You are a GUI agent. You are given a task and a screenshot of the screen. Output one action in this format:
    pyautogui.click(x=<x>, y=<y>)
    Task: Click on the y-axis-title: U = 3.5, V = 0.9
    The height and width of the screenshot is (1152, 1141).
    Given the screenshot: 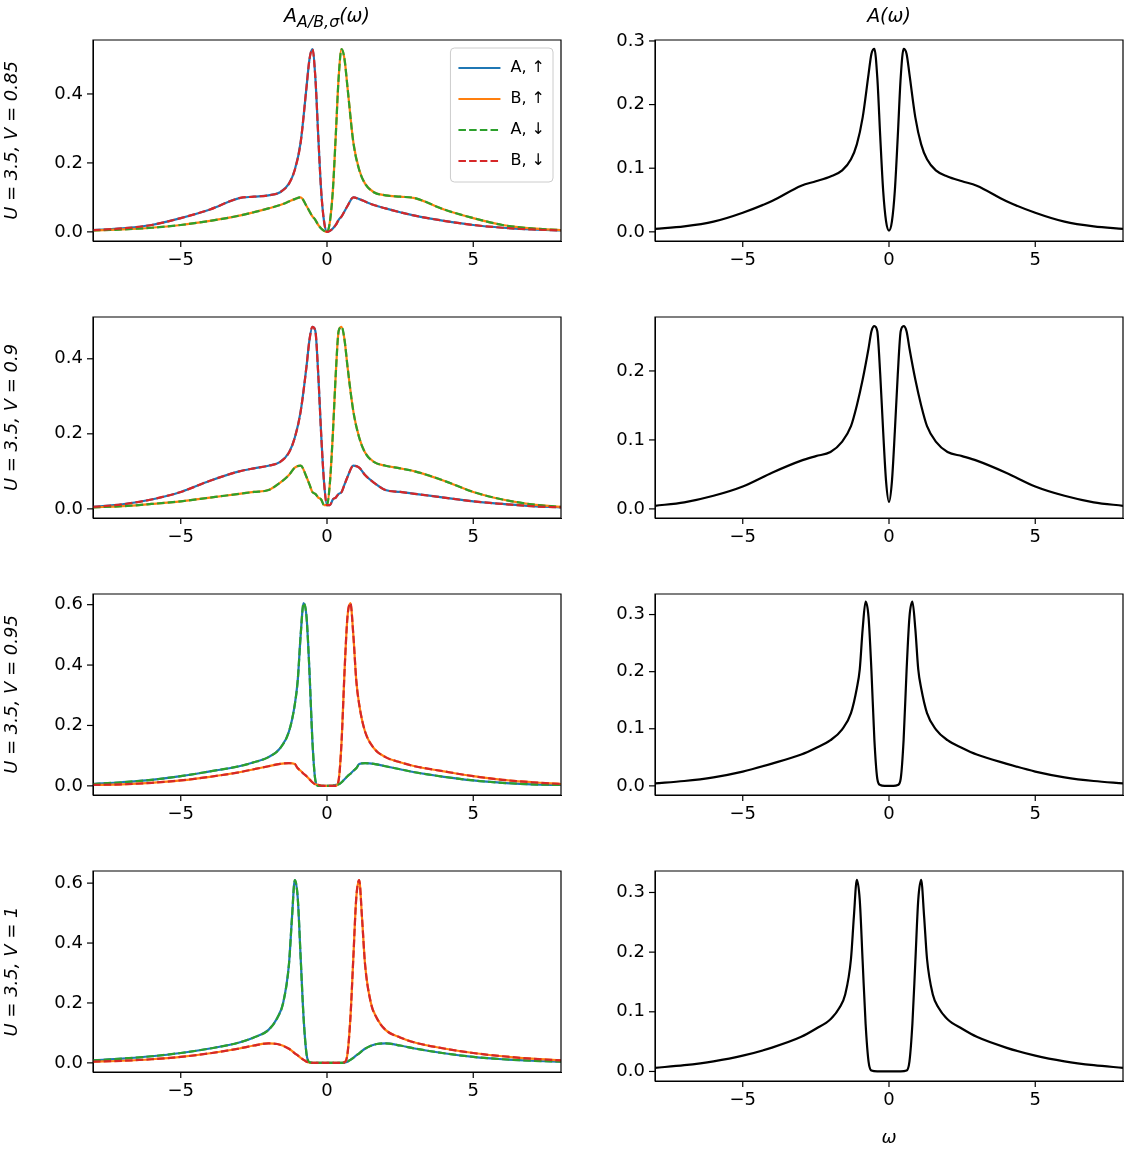 What is the action you would take?
    pyautogui.click(x=11, y=417)
    